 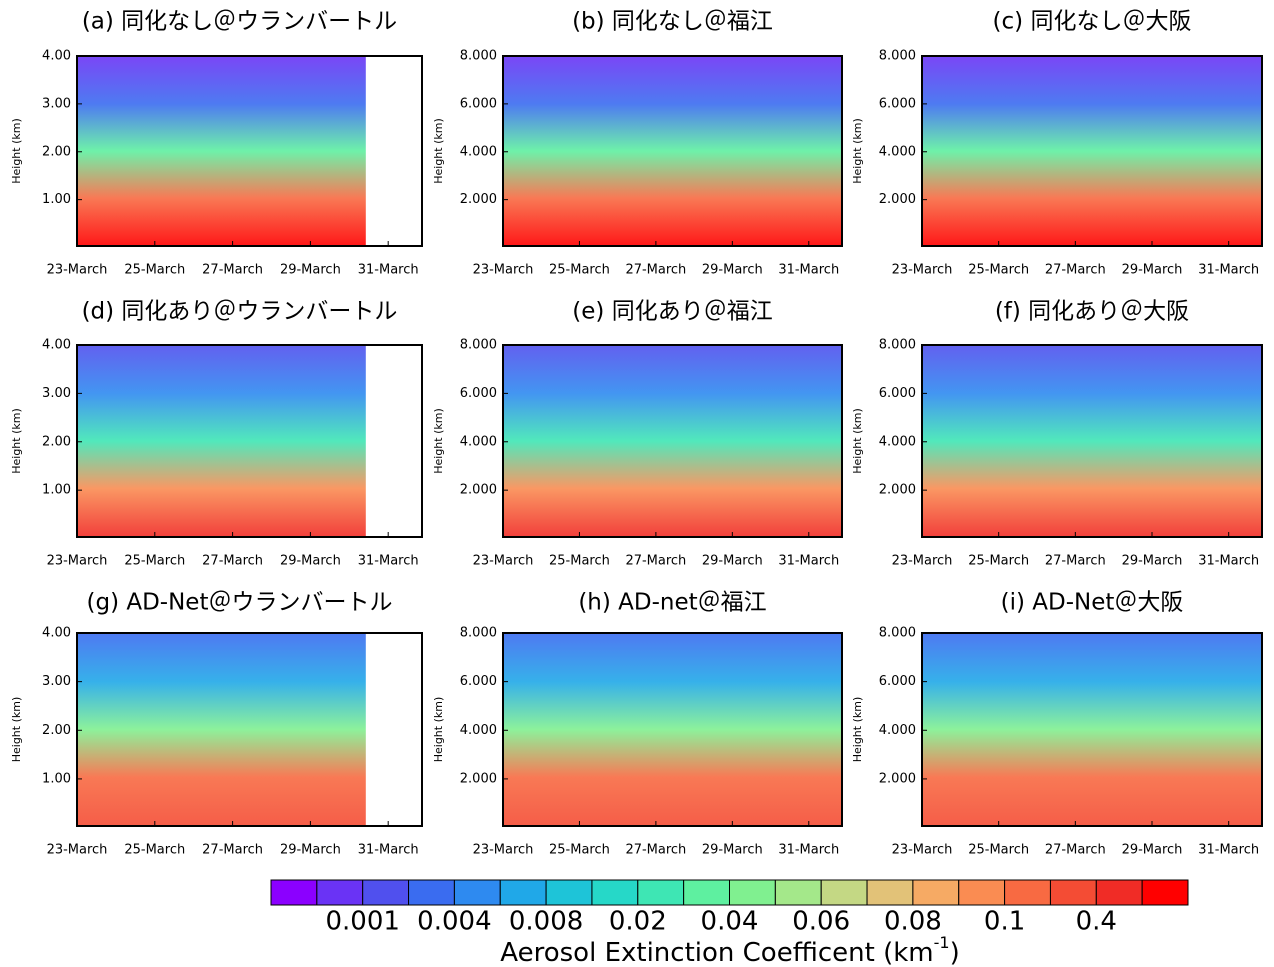 What do you see at coordinates (240, 603) in the screenshot?
I see `panel-title: (g) AD-Net＠ウランバートル` at bounding box center [240, 603].